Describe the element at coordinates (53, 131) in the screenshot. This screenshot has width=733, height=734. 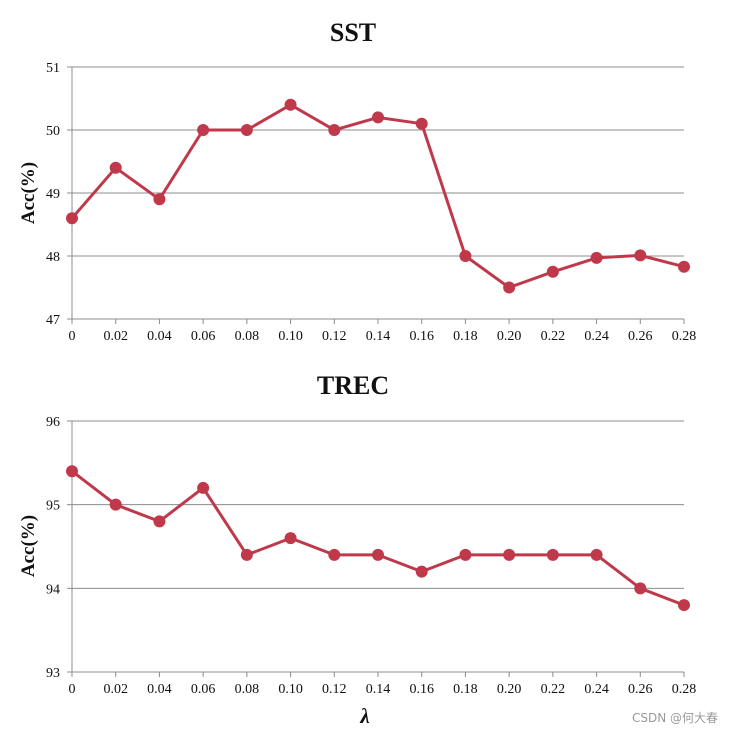
I see `y-tick-label: 50` at that location.